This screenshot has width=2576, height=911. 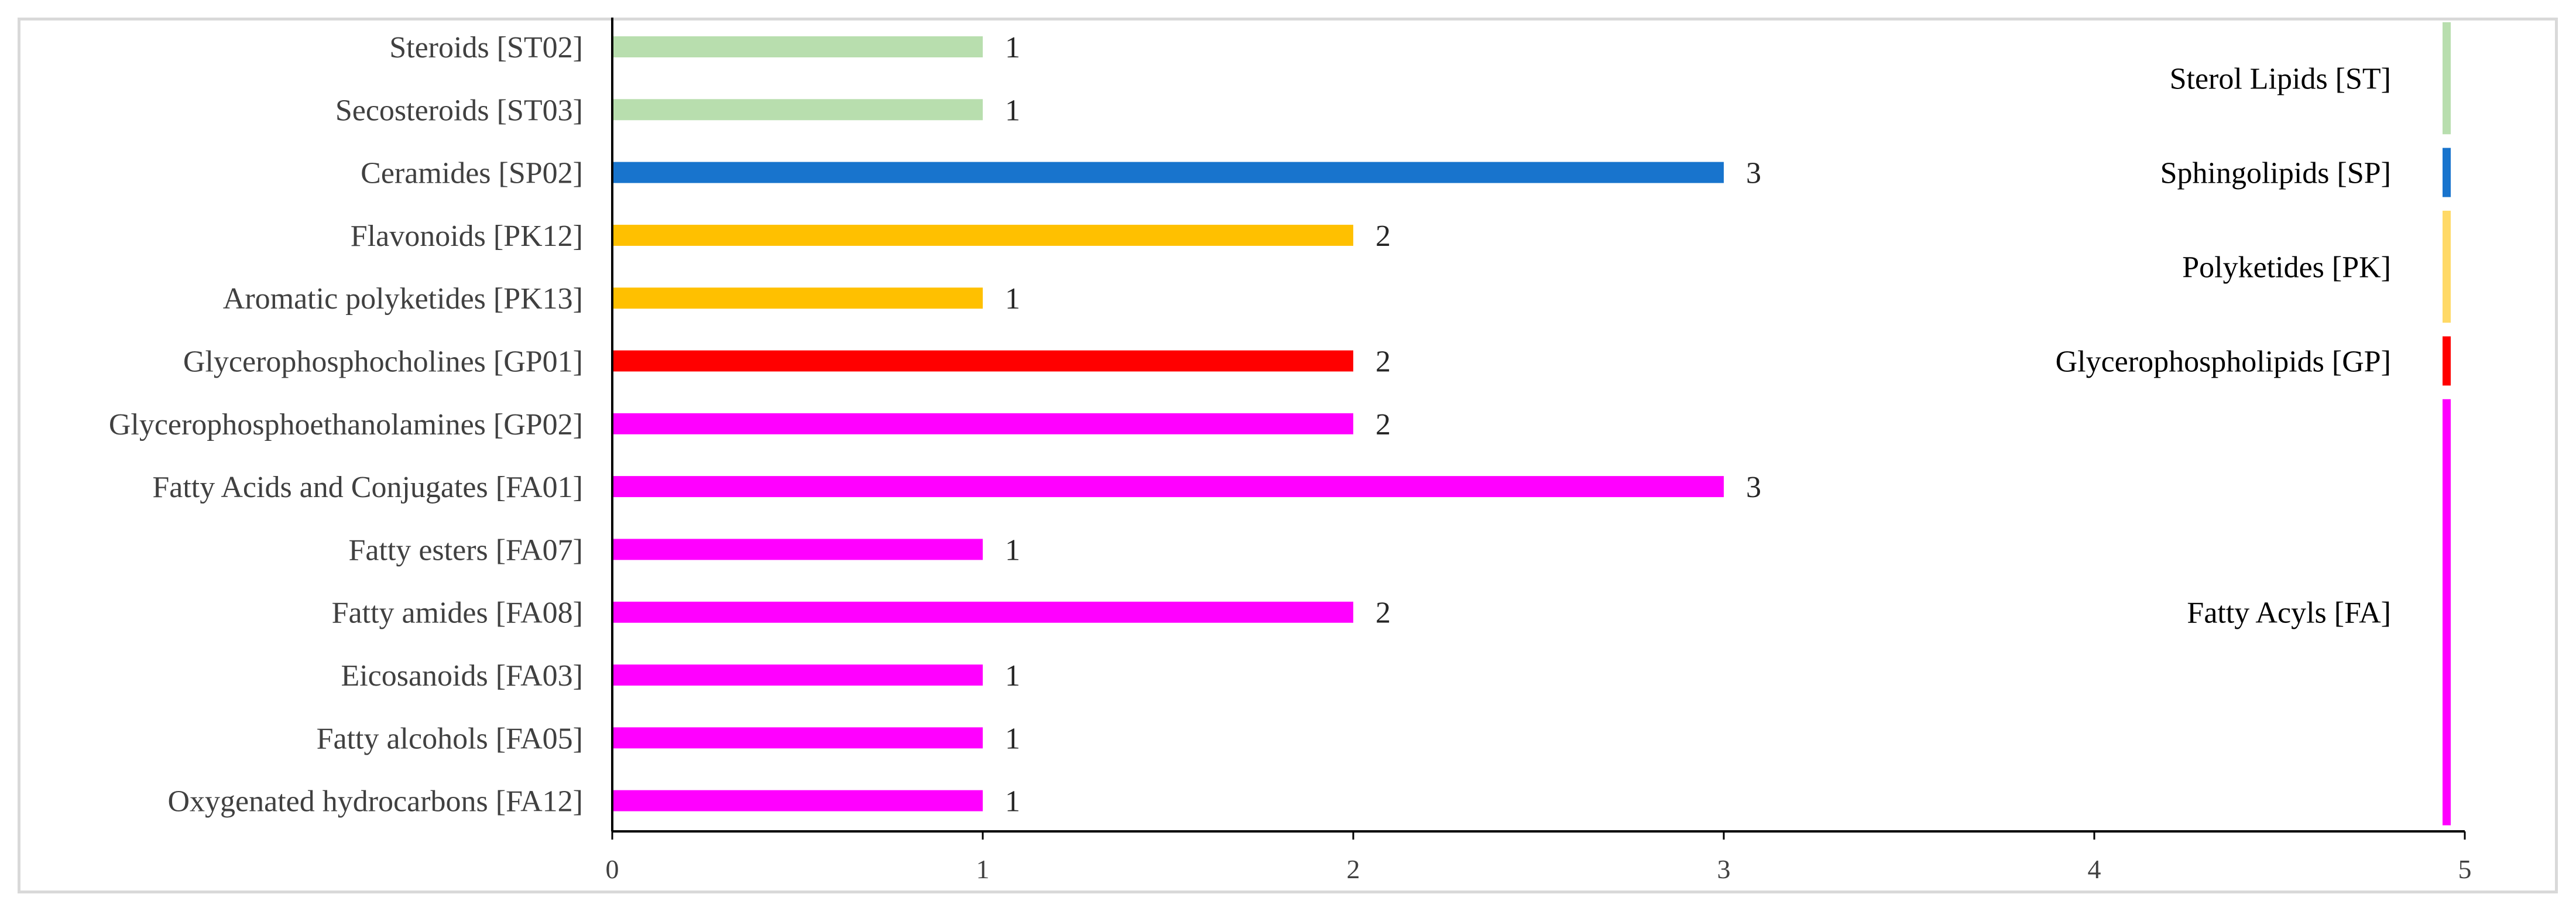 I want to click on category-label-1: Secosteroids [ST03], so click(x=459, y=110).